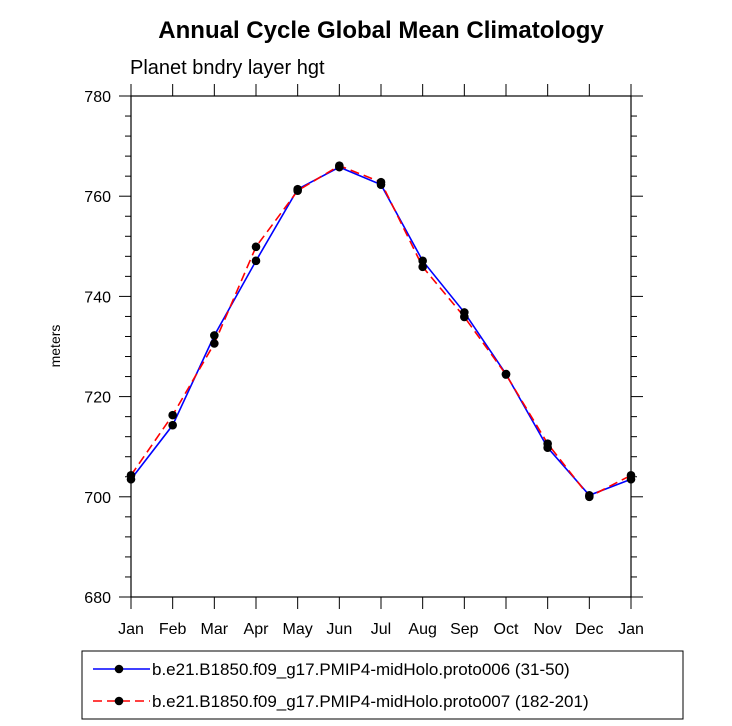 This screenshot has width=732, height=726. What do you see at coordinates (381, 629) in the screenshot?
I see `x-tick-label: Jul` at bounding box center [381, 629].